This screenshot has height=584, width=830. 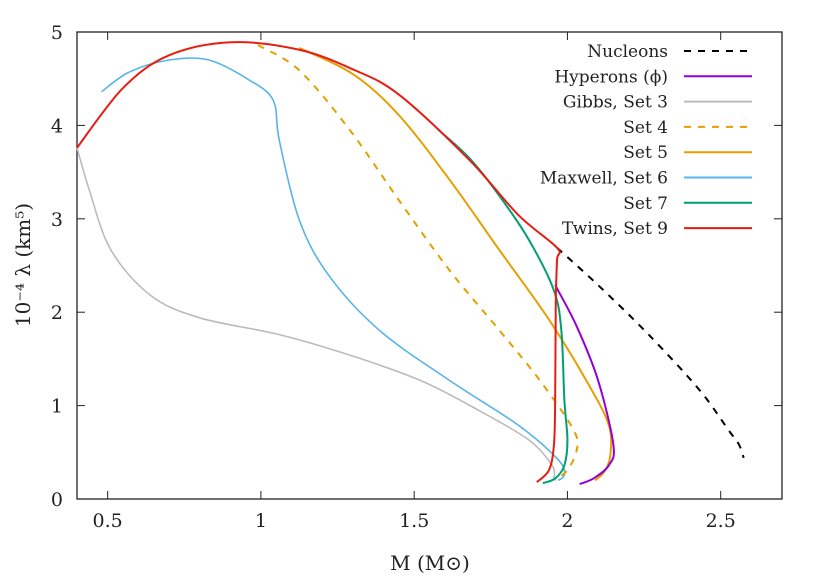 What do you see at coordinates (261, 521) in the screenshot?
I see `x-tick-label: 1` at bounding box center [261, 521].